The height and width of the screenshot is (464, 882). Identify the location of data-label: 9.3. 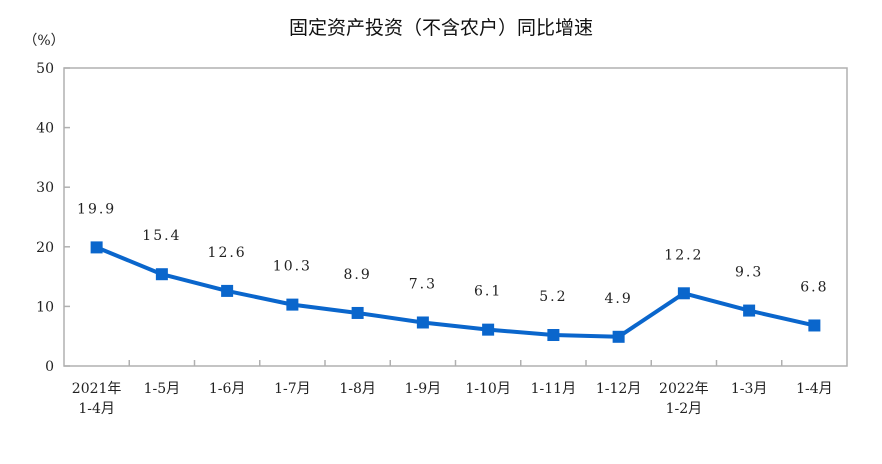
(749, 273).